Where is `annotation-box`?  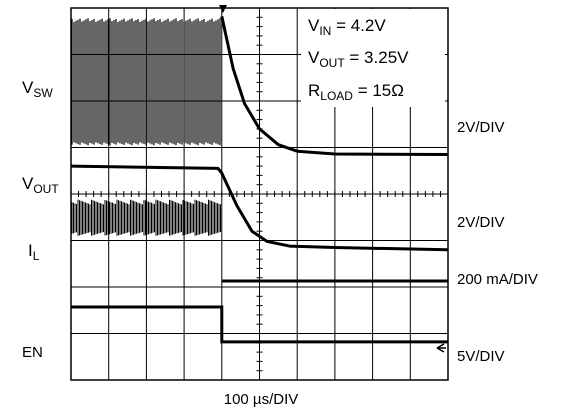 annotation-box is located at coordinates (373, 58).